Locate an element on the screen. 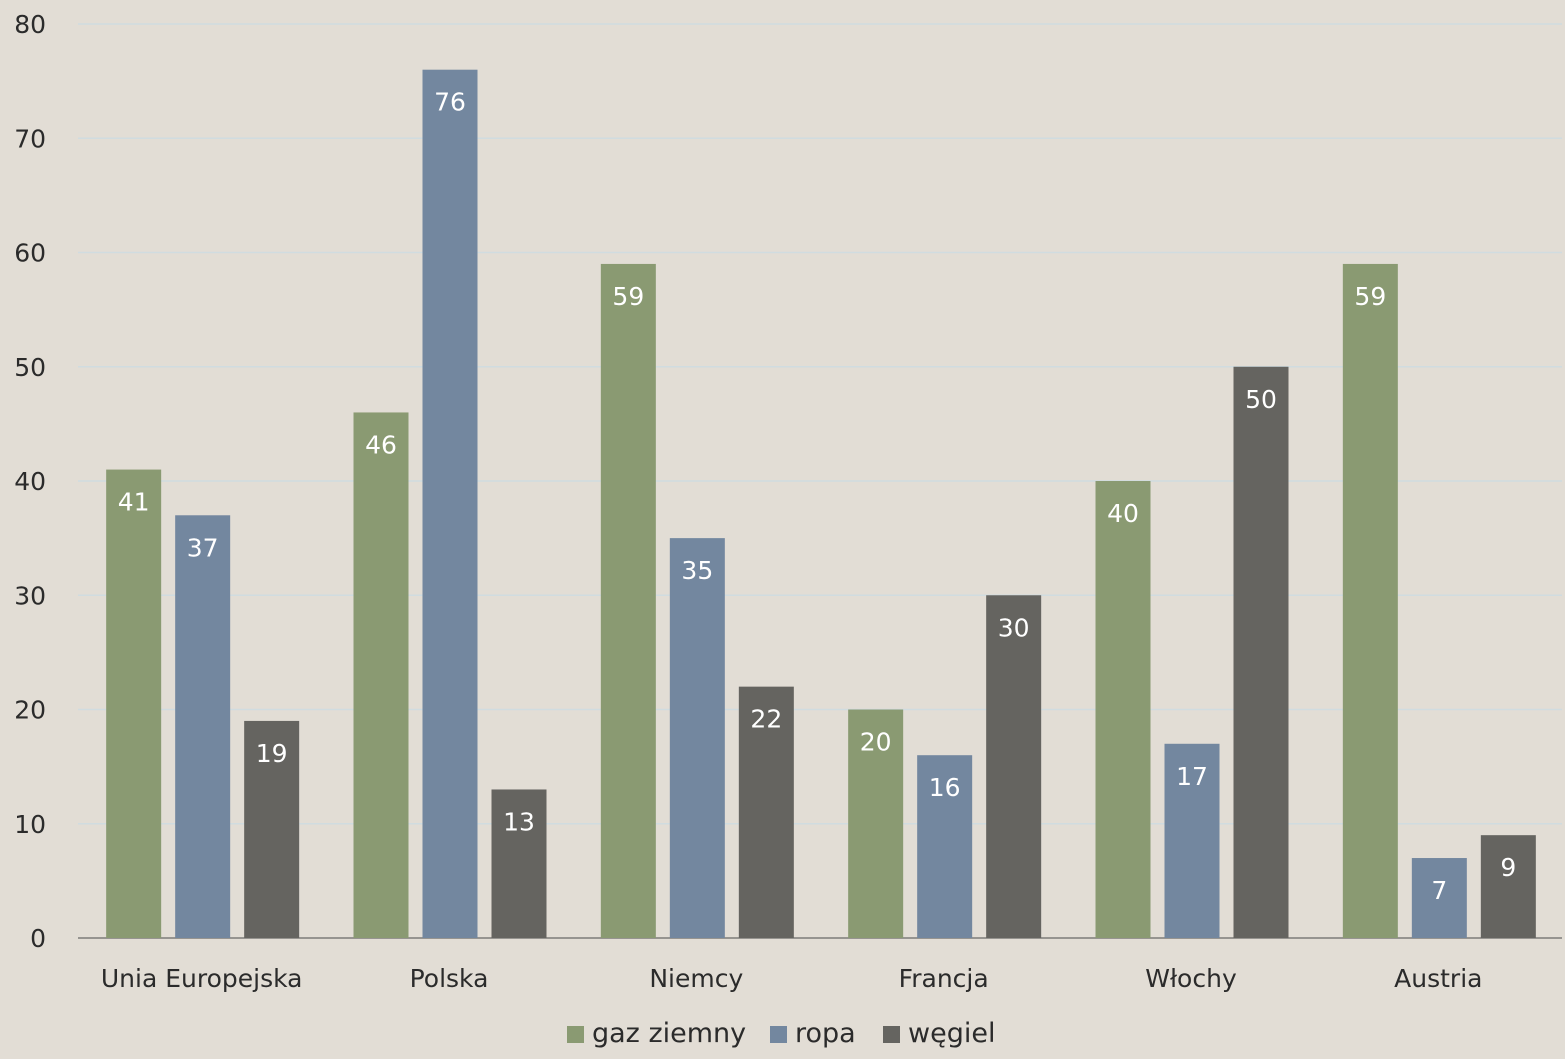  x-category-label: Niemcy is located at coordinates (696, 978).